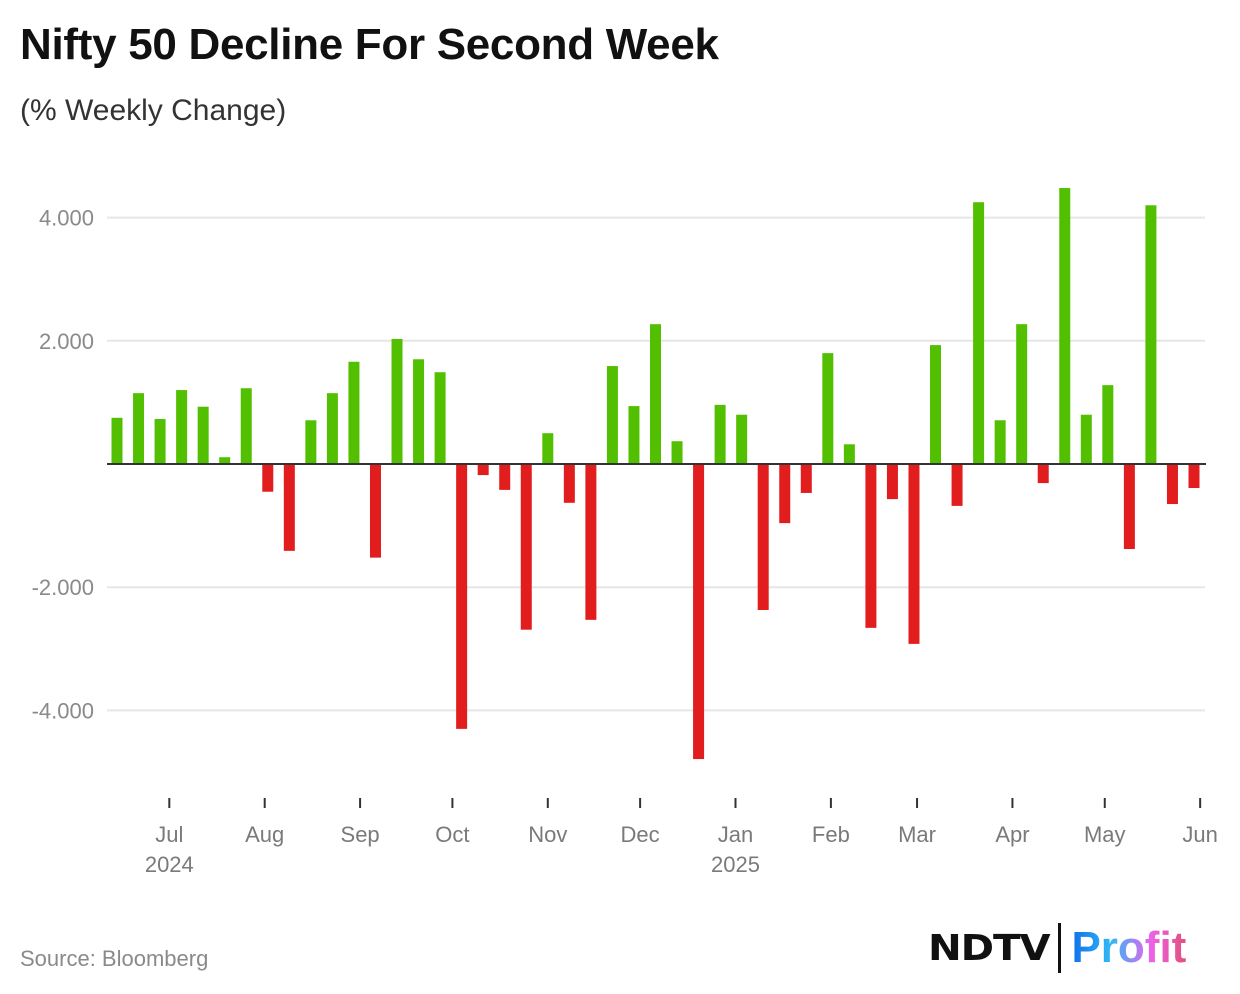 The height and width of the screenshot is (994, 1240). What do you see at coordinates (153, 110) in the screenshot?
I see `chart-subtitle: (% Weekly Change)` at bounding box center [153, 110].